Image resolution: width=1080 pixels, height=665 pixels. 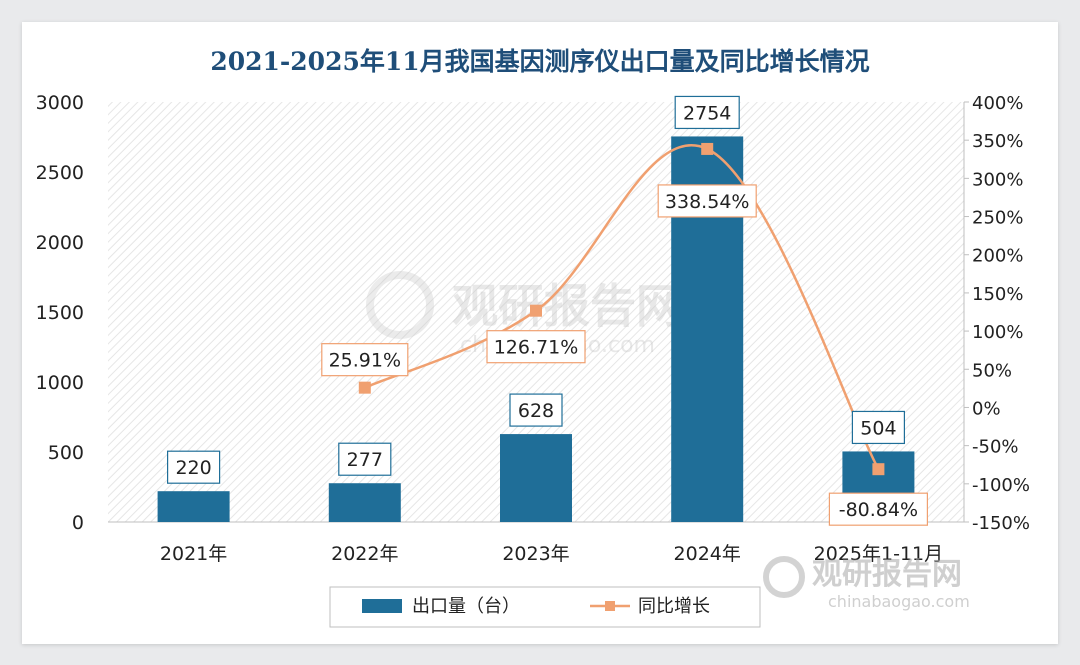 What do you see at coordinates (545, 607) in the screenshot?
I see `legend: 出口量（台） 同比增长` at bounding box center [545, 607].